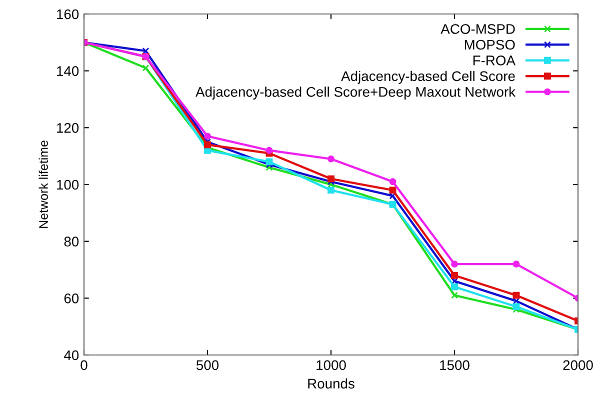  Describe the element at coordinates (68, 14) in the screenshot. I see `y-tick-label: 160` at that location.